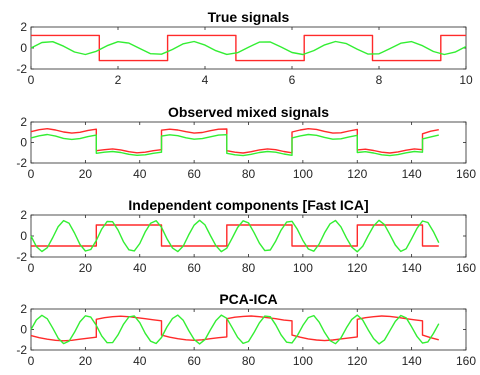 Image resolution: width=480 pixels, height=375 pixels. Describe the element at coordinates (205, 80) in the screenshot. I see `x-tick-label: 4` at that location.